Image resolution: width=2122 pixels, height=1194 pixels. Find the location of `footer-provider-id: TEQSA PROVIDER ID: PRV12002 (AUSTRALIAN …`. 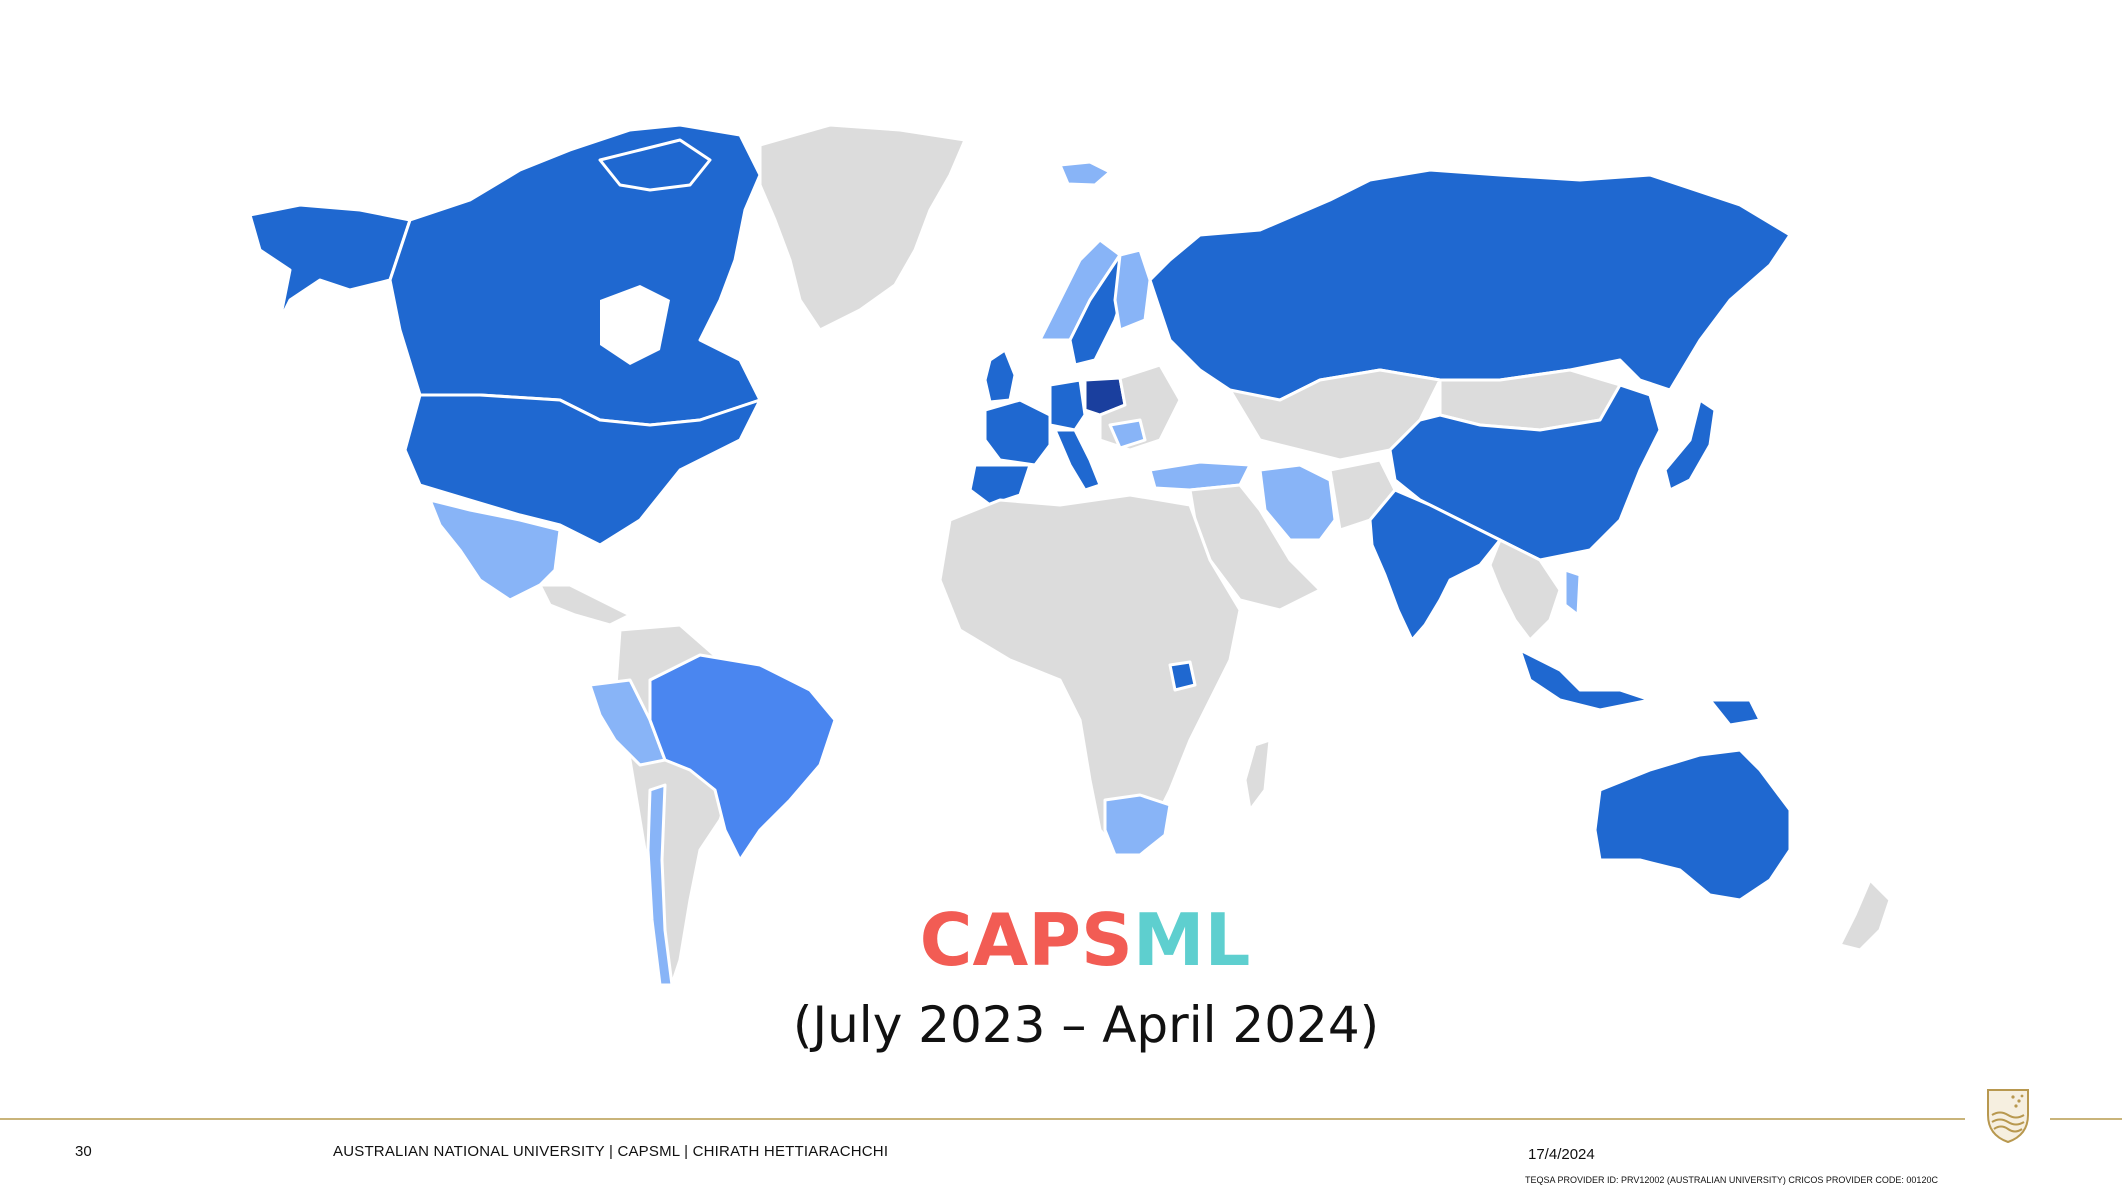

footer-provider-id: TEQSA PROVIDER ID: PRV12002 (AUSTRALIAN … is located at coordinates (1731, 1180).